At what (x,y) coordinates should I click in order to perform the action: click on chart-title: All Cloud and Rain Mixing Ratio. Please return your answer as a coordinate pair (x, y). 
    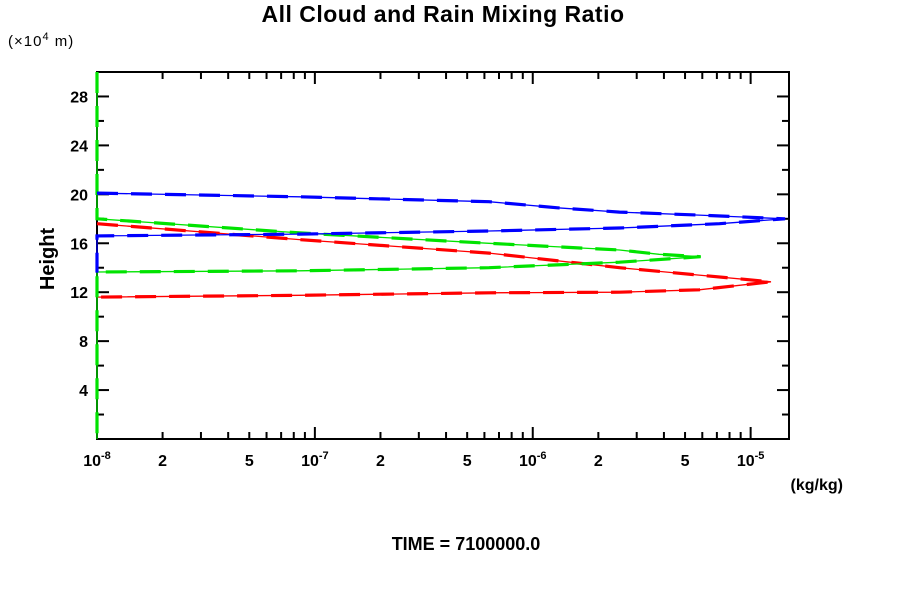
    Looking at the image, I should click on (443, 14).